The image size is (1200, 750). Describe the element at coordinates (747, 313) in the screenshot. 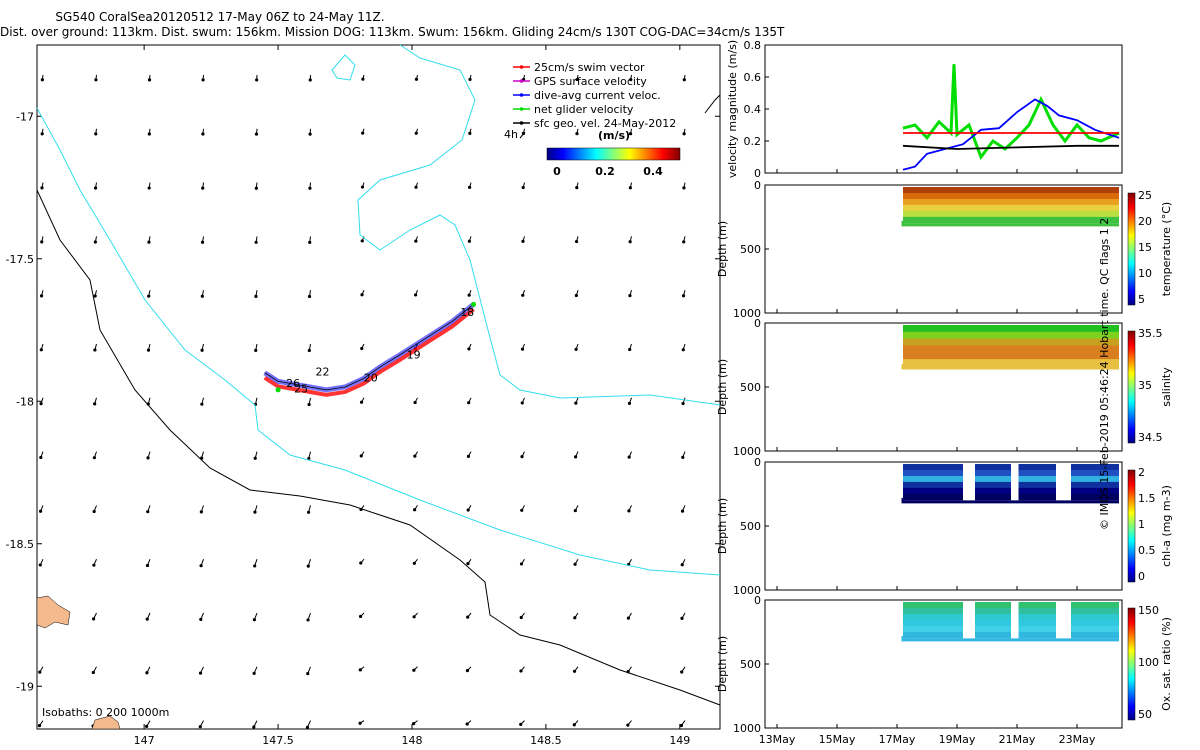

I see `depth-tick-label: 1000` at that location.